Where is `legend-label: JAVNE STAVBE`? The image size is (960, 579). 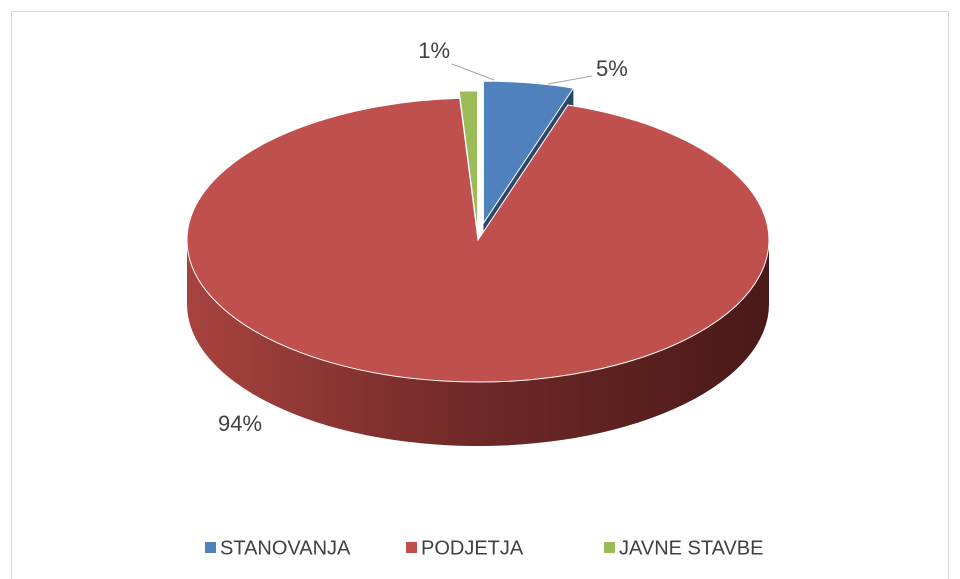
legend-label: JAVNE STAVBE is located at coordinates (691, 548).